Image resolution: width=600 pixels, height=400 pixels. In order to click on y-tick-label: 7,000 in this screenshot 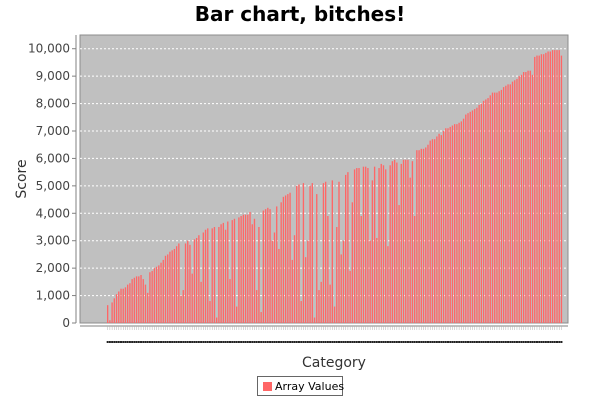, I will do `click(53, 131)`.